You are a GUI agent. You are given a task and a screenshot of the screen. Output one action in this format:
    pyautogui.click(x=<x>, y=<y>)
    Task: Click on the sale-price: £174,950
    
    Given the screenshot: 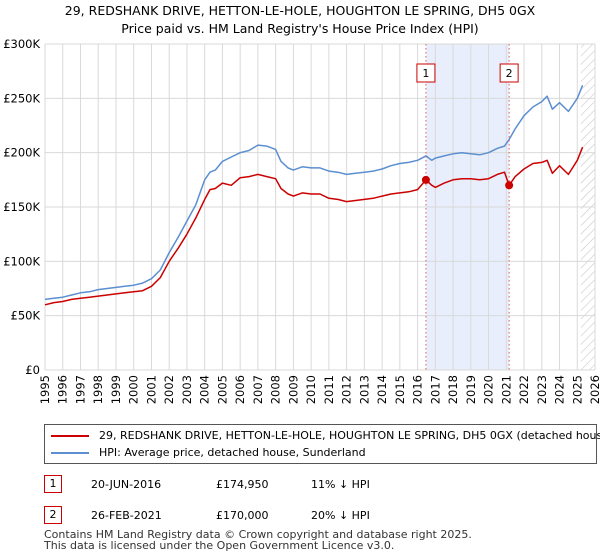 What is the action you would take?
    pyautogui.click(x=242, y=484)
    